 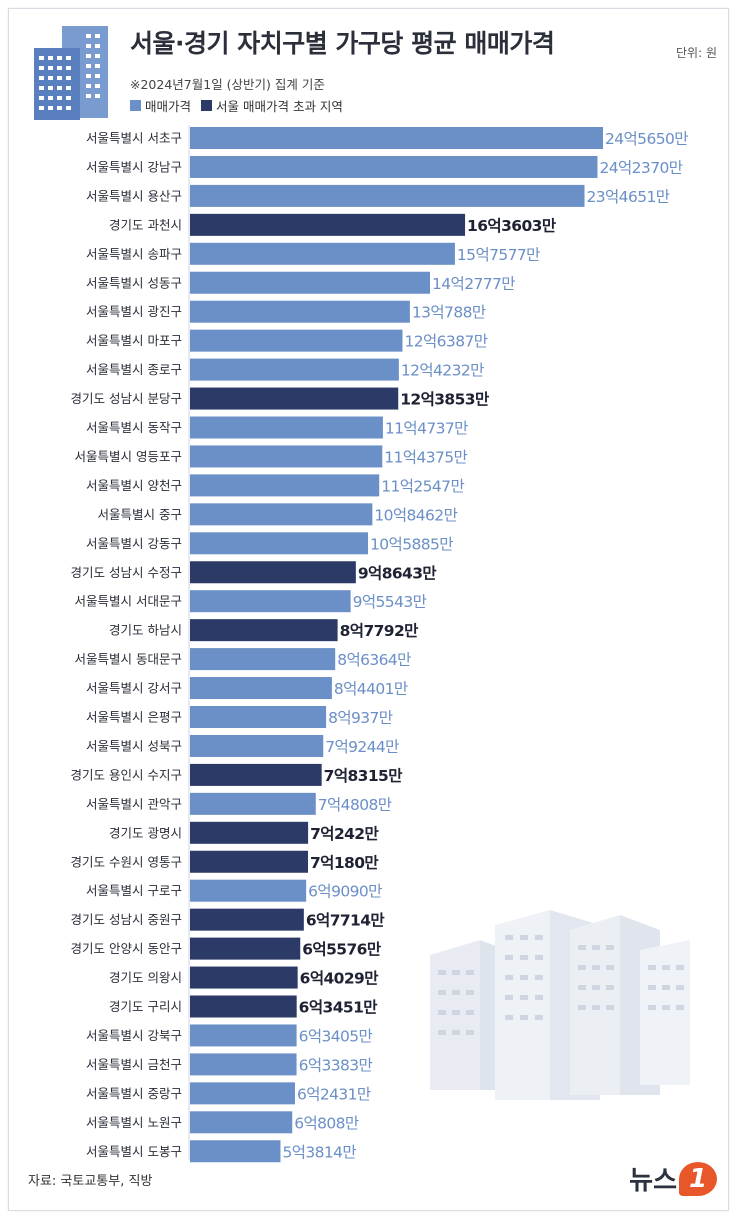 What do you see at coordinates (126, 572) in the screenshot?
I see `category-label: 경기도 성남시 수정구` at bounding box center [126, 572].